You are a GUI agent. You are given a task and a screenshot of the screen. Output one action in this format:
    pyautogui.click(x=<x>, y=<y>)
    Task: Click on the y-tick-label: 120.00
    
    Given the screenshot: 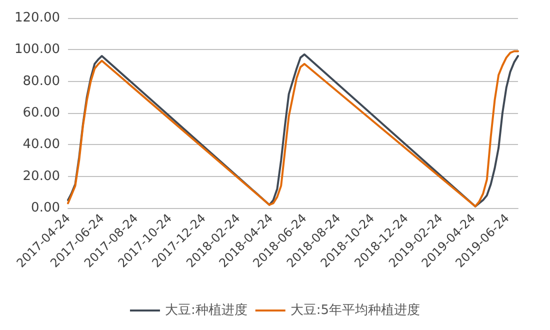 What is the action you would take?
    pyautogui.click(x=37, y=18)
    